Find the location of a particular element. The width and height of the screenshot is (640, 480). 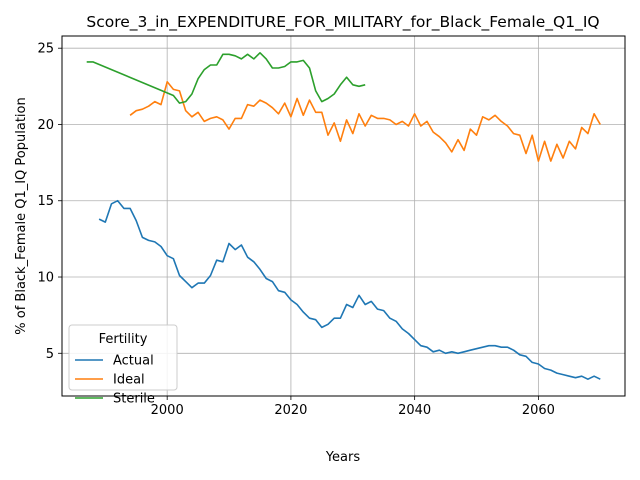

x-tick-label: 2060 is located at coordinates (538, 410).